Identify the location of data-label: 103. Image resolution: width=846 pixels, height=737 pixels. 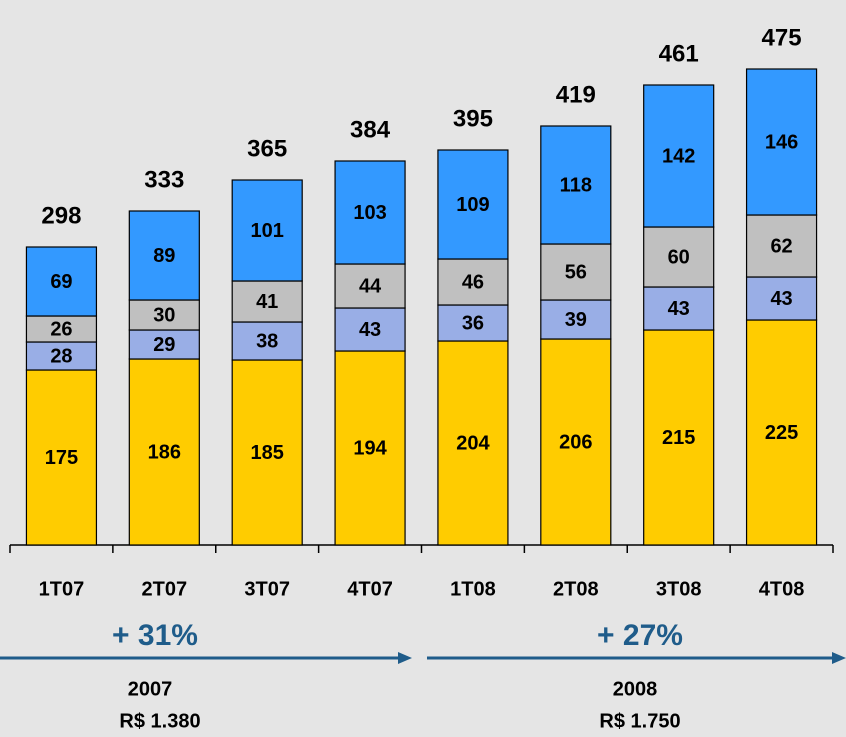
(369, 213).